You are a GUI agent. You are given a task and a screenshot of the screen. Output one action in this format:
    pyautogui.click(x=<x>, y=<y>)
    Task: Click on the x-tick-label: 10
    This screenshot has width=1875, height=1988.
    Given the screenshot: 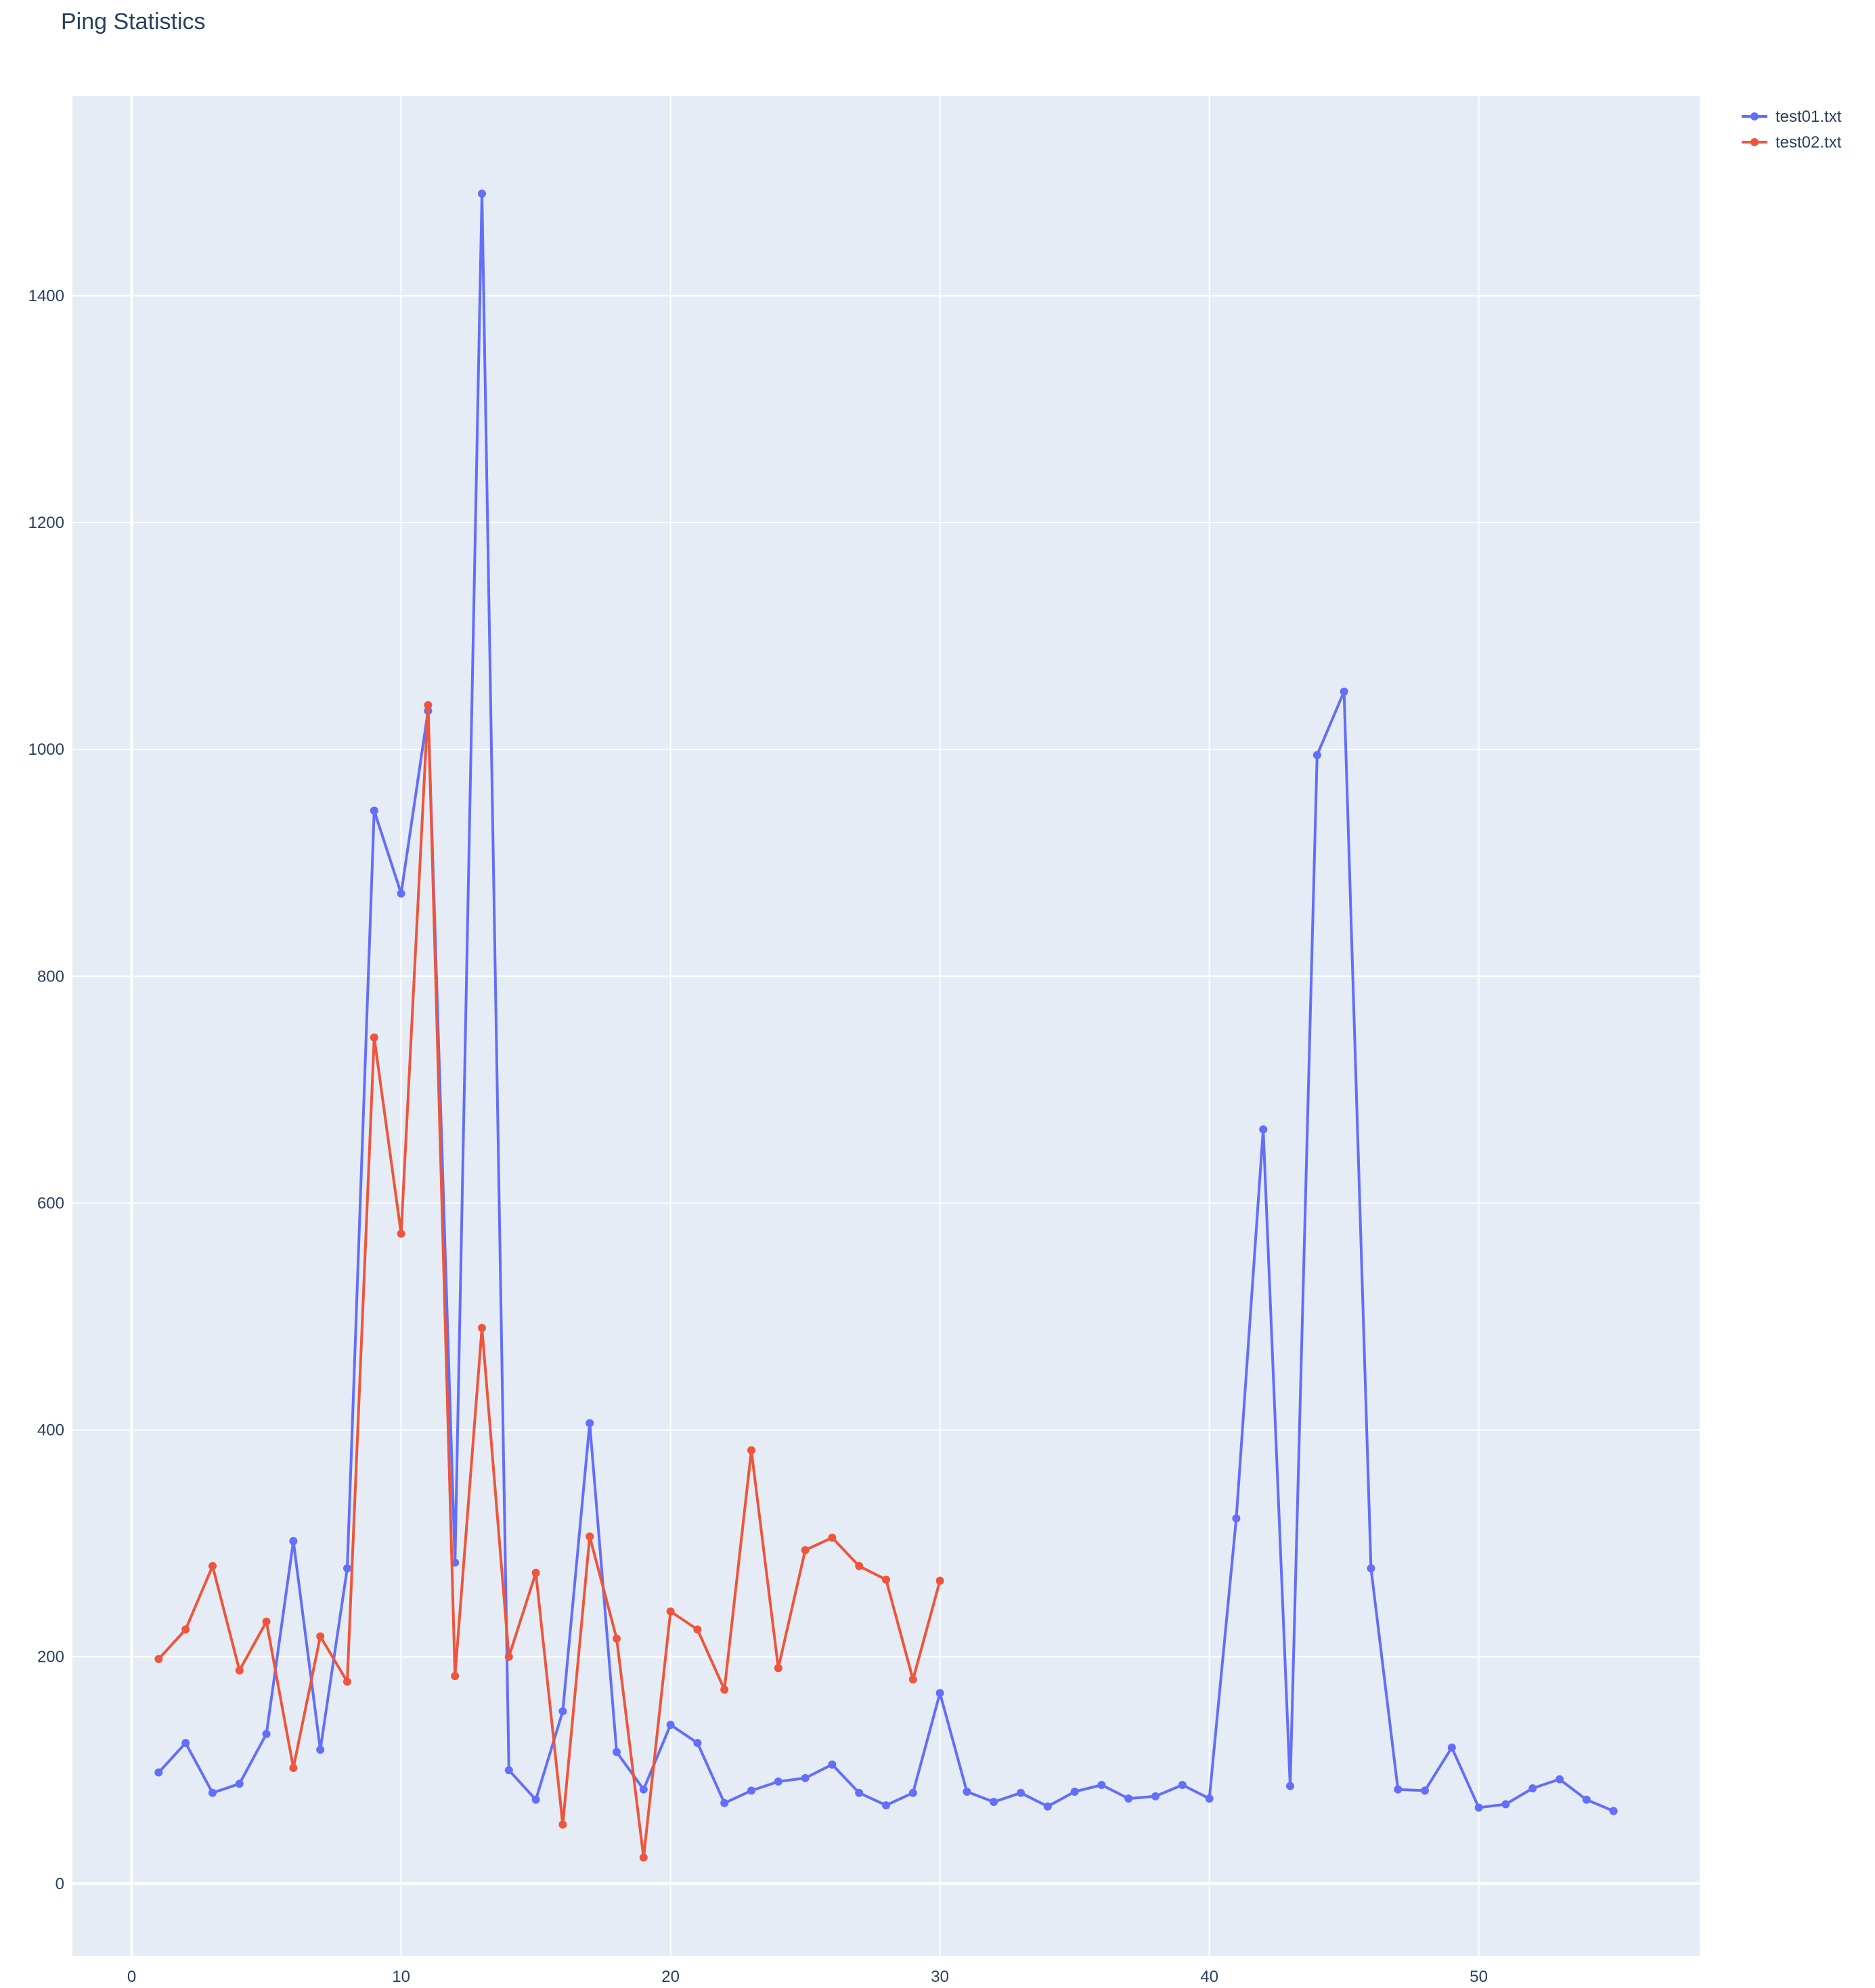 What is the action you would take?
    pyautogui.click(x=401, y=1976)
    